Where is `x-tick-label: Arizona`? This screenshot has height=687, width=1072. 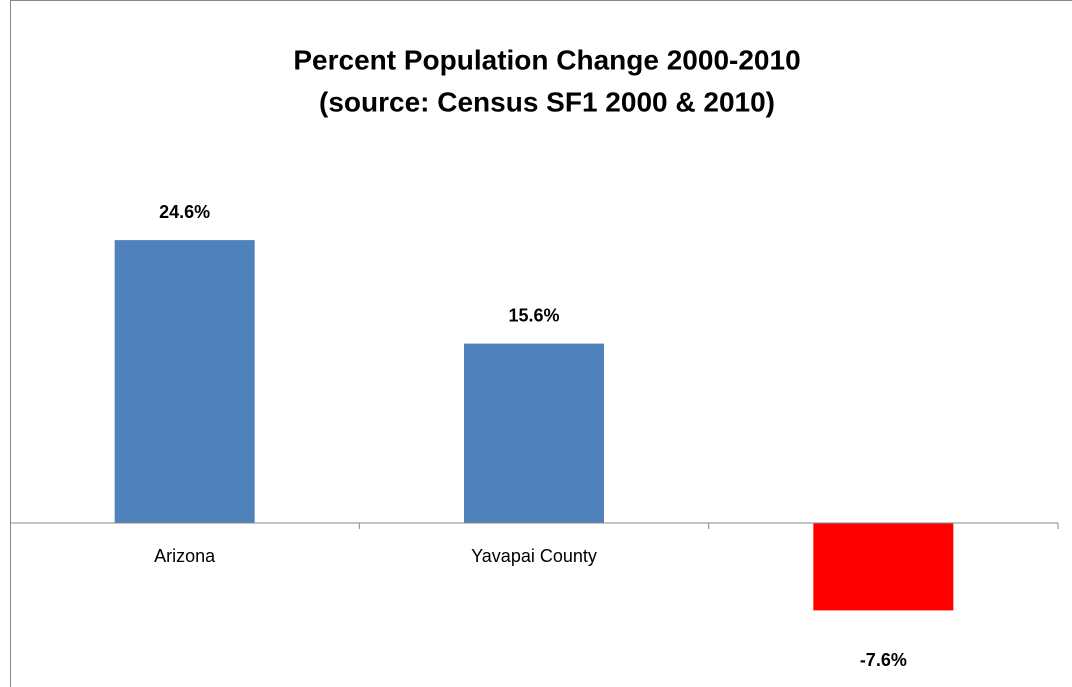 x-tick-label: Arizona is located at coordinates (185, 556).